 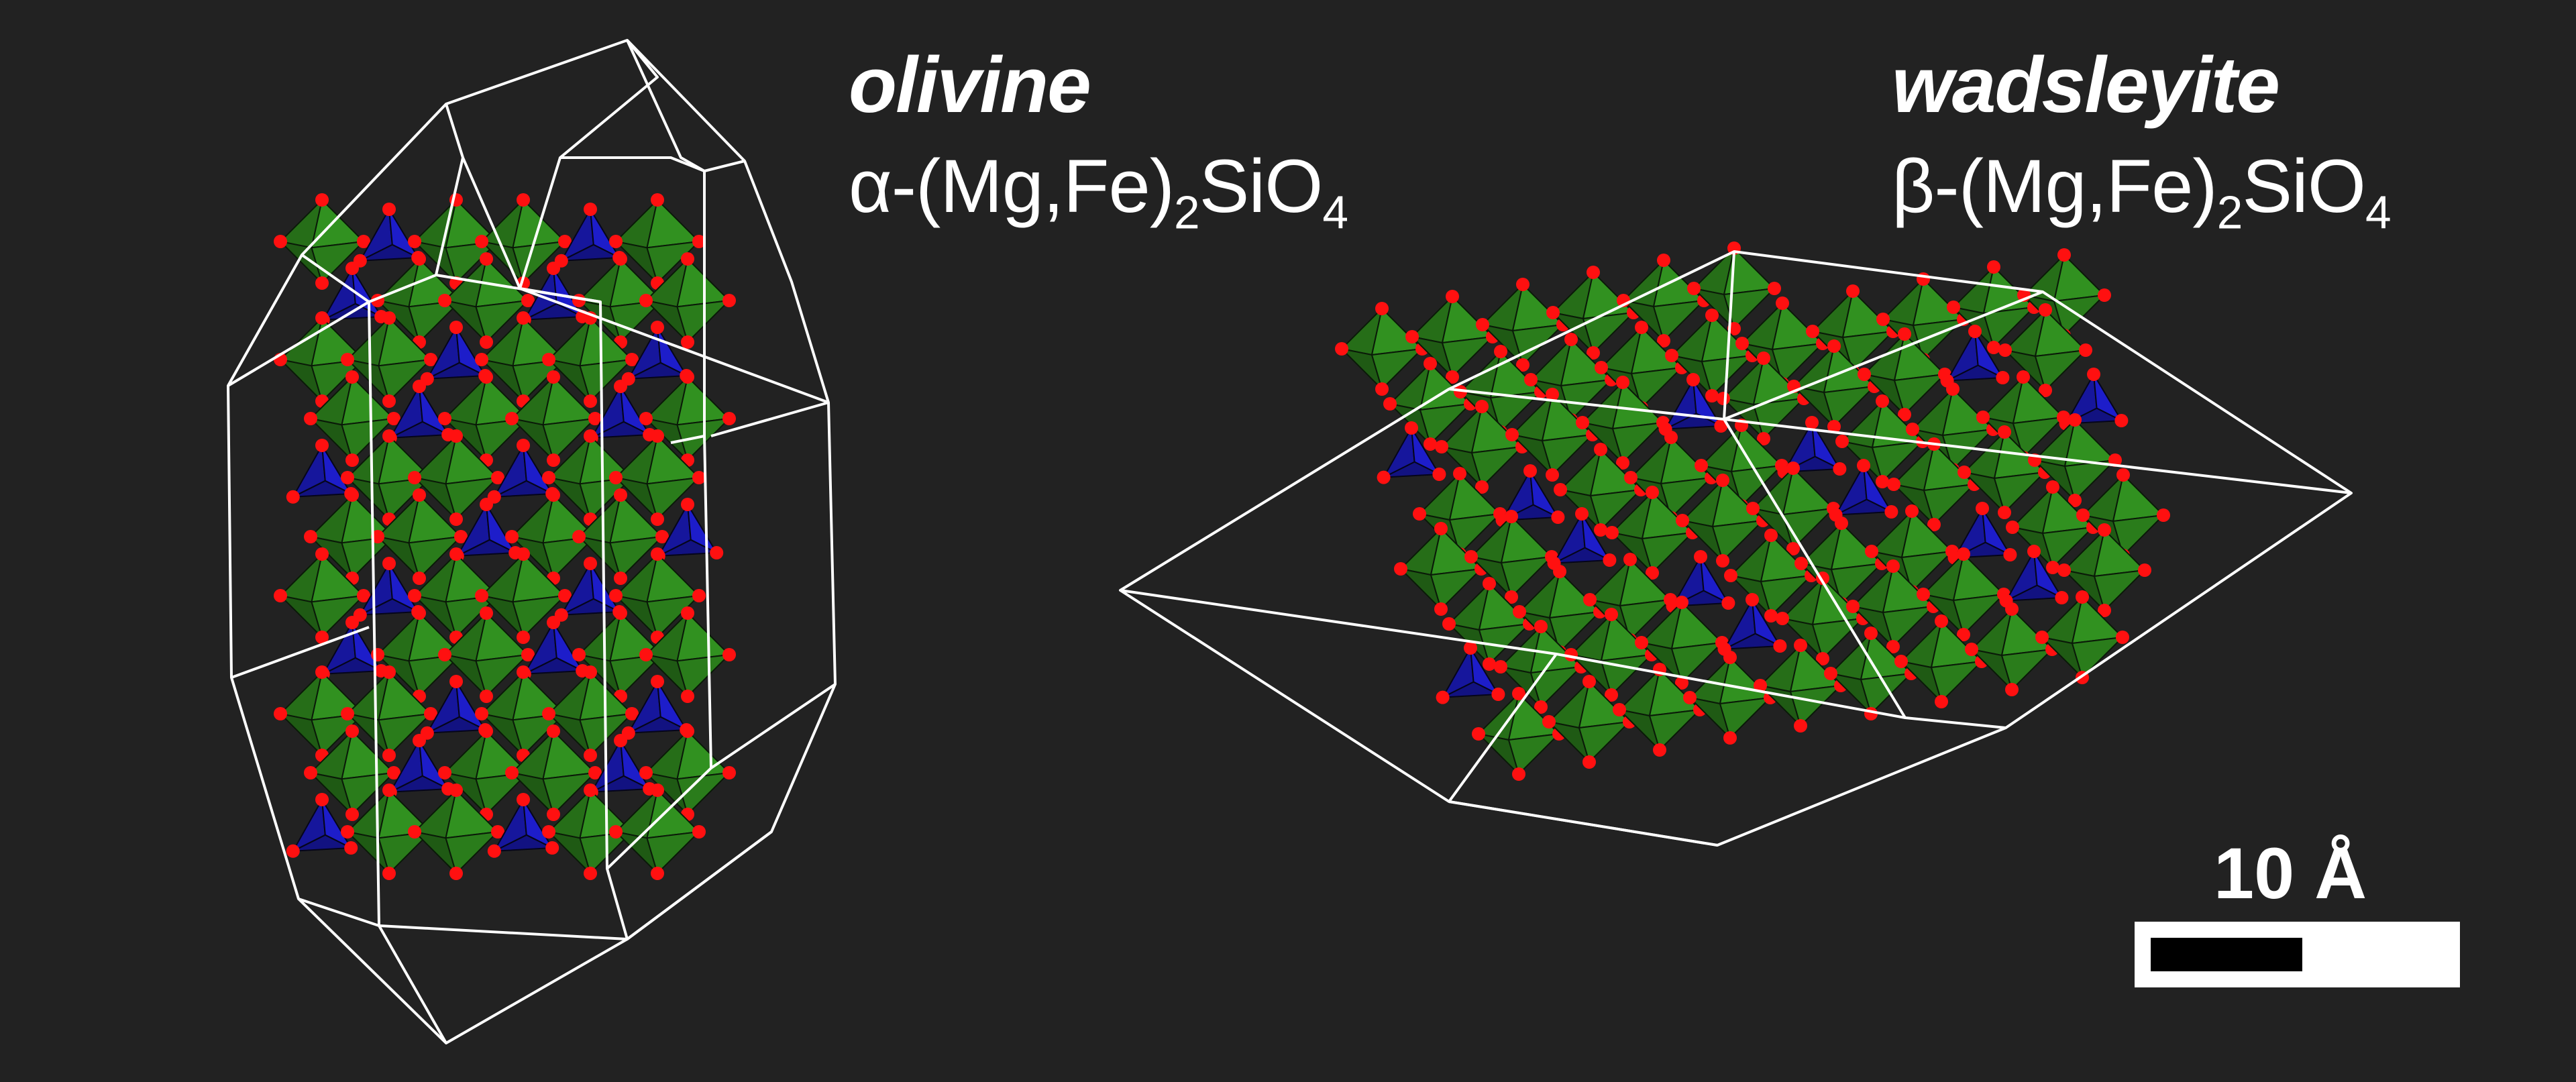 What do you see at coordinates (1012, 186) in the screenshot?
I see `olivine-formula-prefix: α-(Mg,Fe)` at bounding box center [1012, 186].